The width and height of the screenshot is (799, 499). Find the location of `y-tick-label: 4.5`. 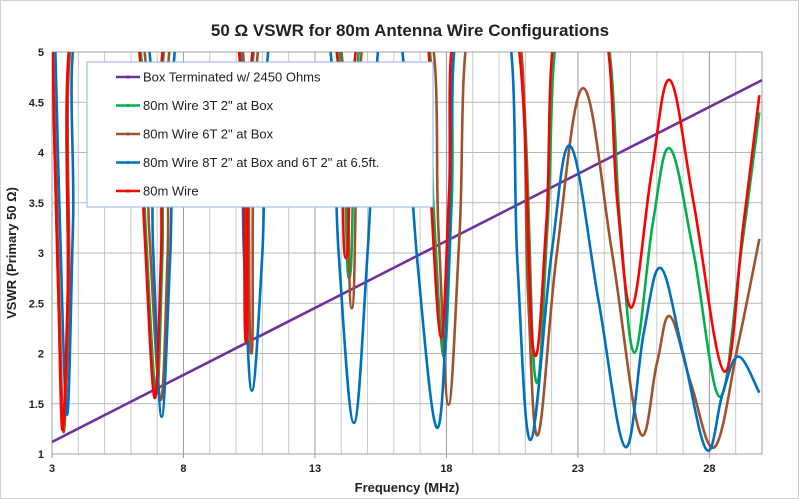

y-tick-label: 4.5 is located at coordinates (36, 103).